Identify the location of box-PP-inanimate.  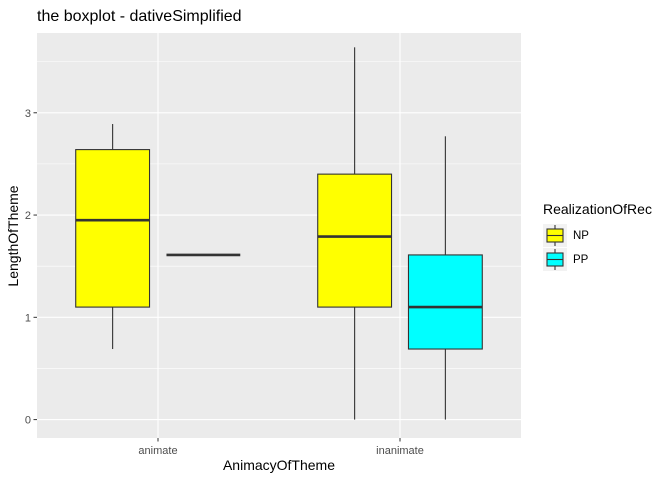
(445, 278).